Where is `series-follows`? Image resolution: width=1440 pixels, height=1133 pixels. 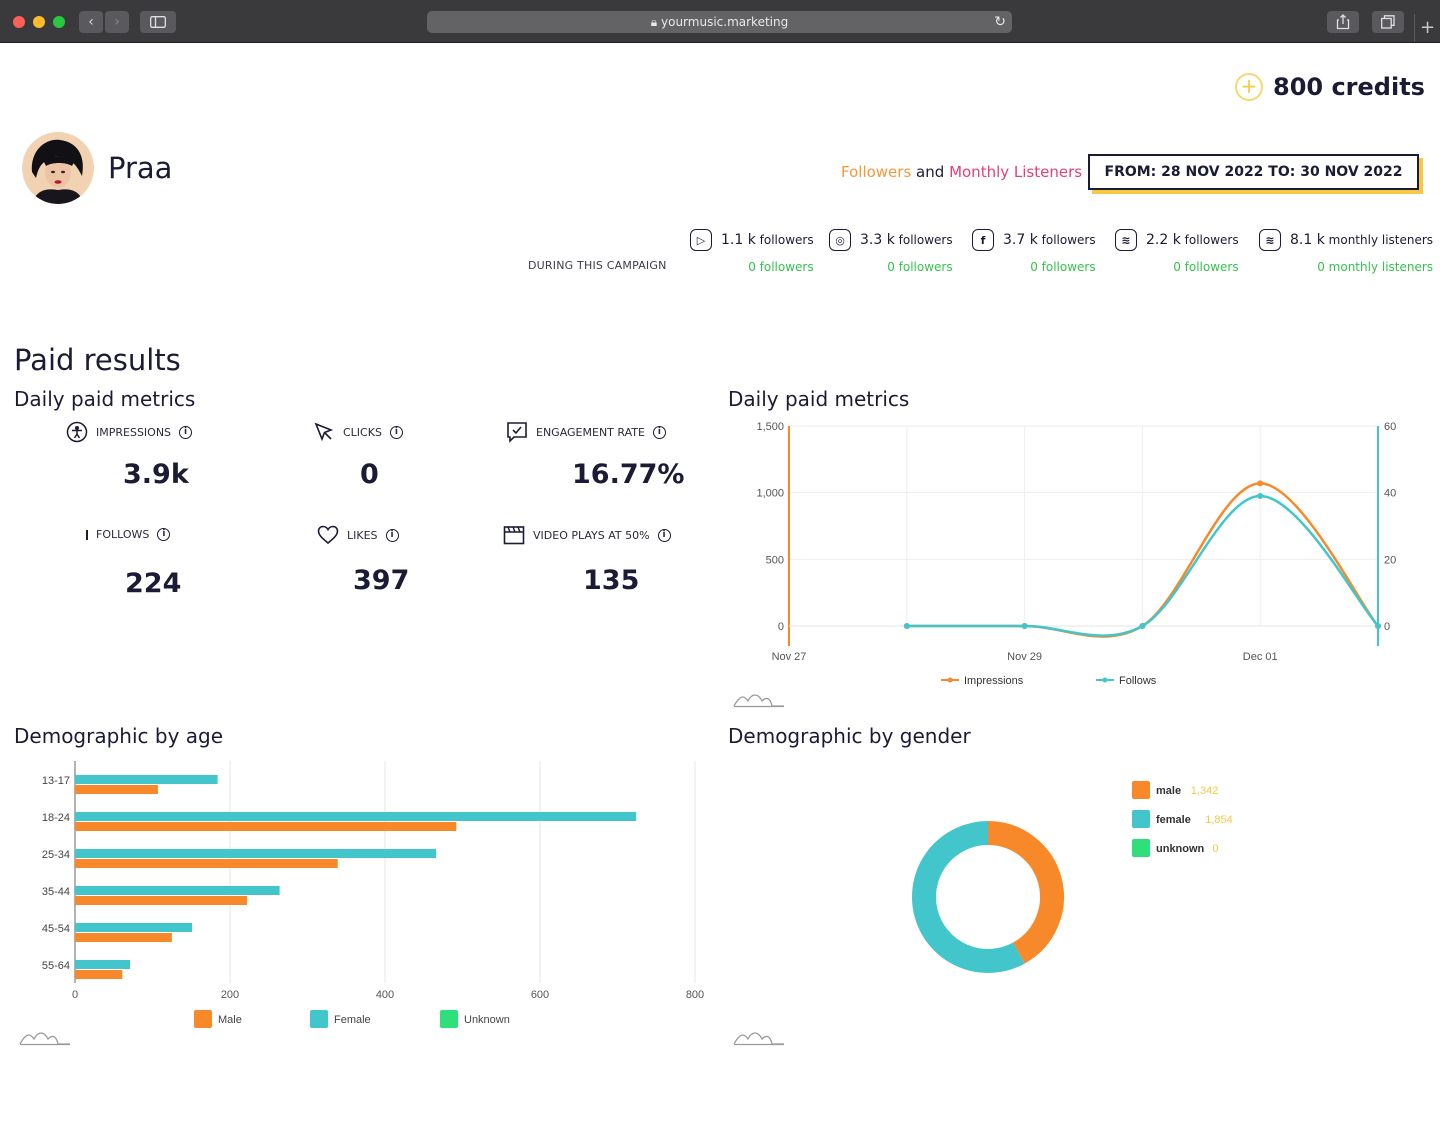 series-follows is located at coordinates (1142, 565).